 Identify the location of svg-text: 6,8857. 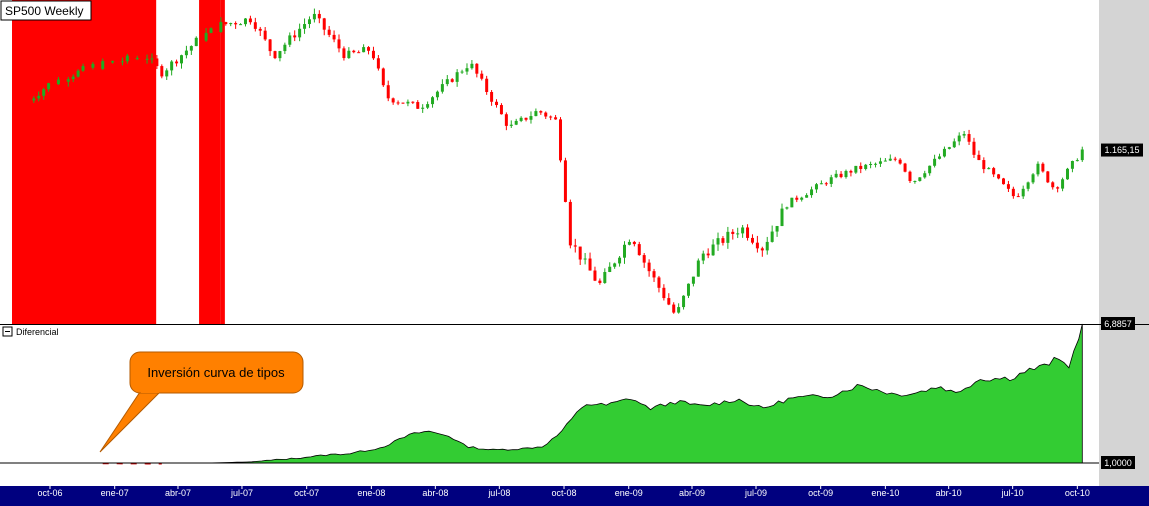
(1118, 324).